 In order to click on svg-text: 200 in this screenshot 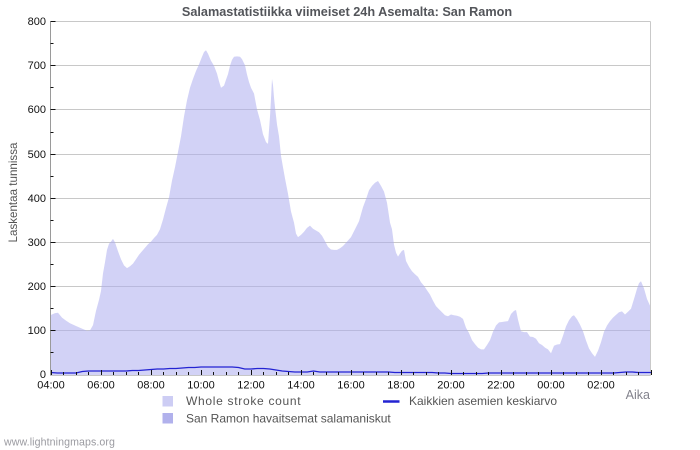, I will do `click(37, 287)`.